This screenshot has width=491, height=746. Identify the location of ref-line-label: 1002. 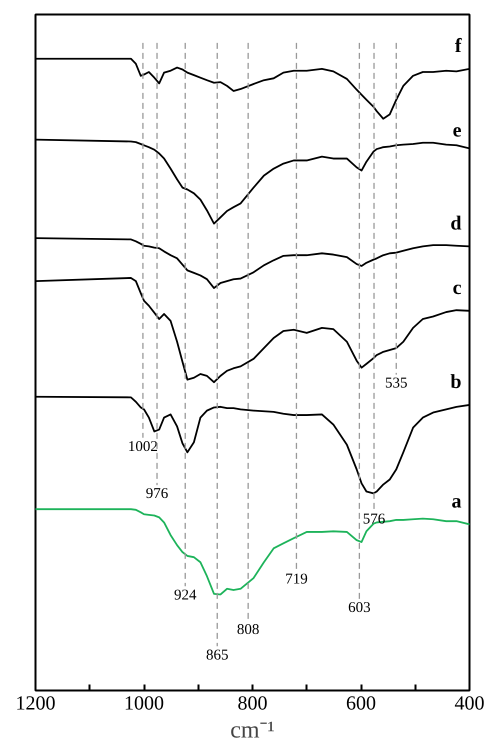
(143, 446).